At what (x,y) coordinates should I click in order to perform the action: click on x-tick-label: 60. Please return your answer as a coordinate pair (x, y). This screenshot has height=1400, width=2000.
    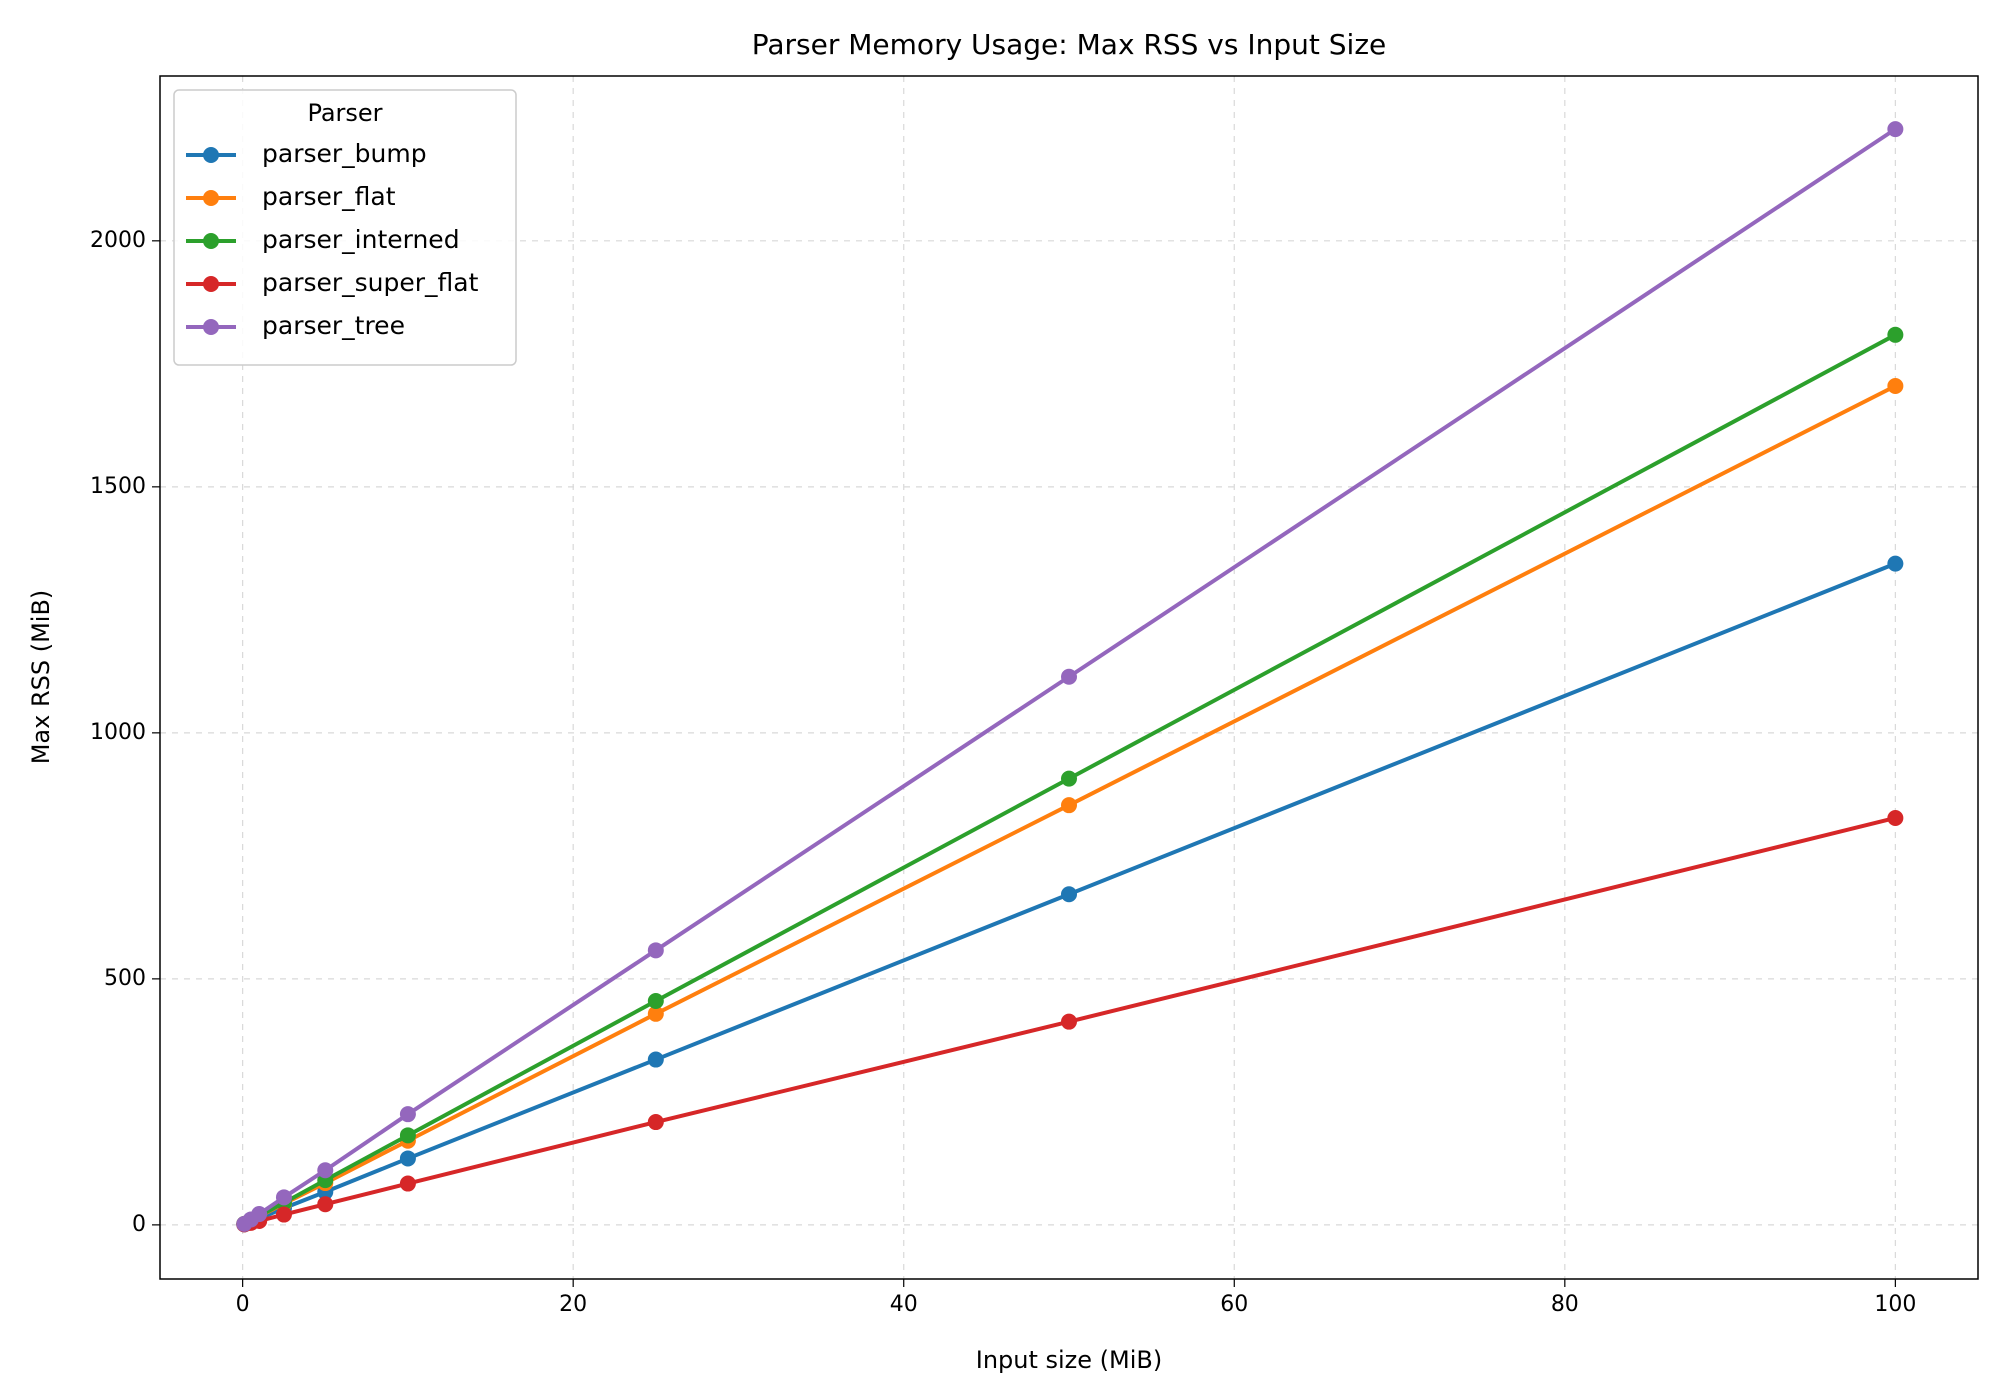
    Looking at the image, I should click on (1234, 1304).